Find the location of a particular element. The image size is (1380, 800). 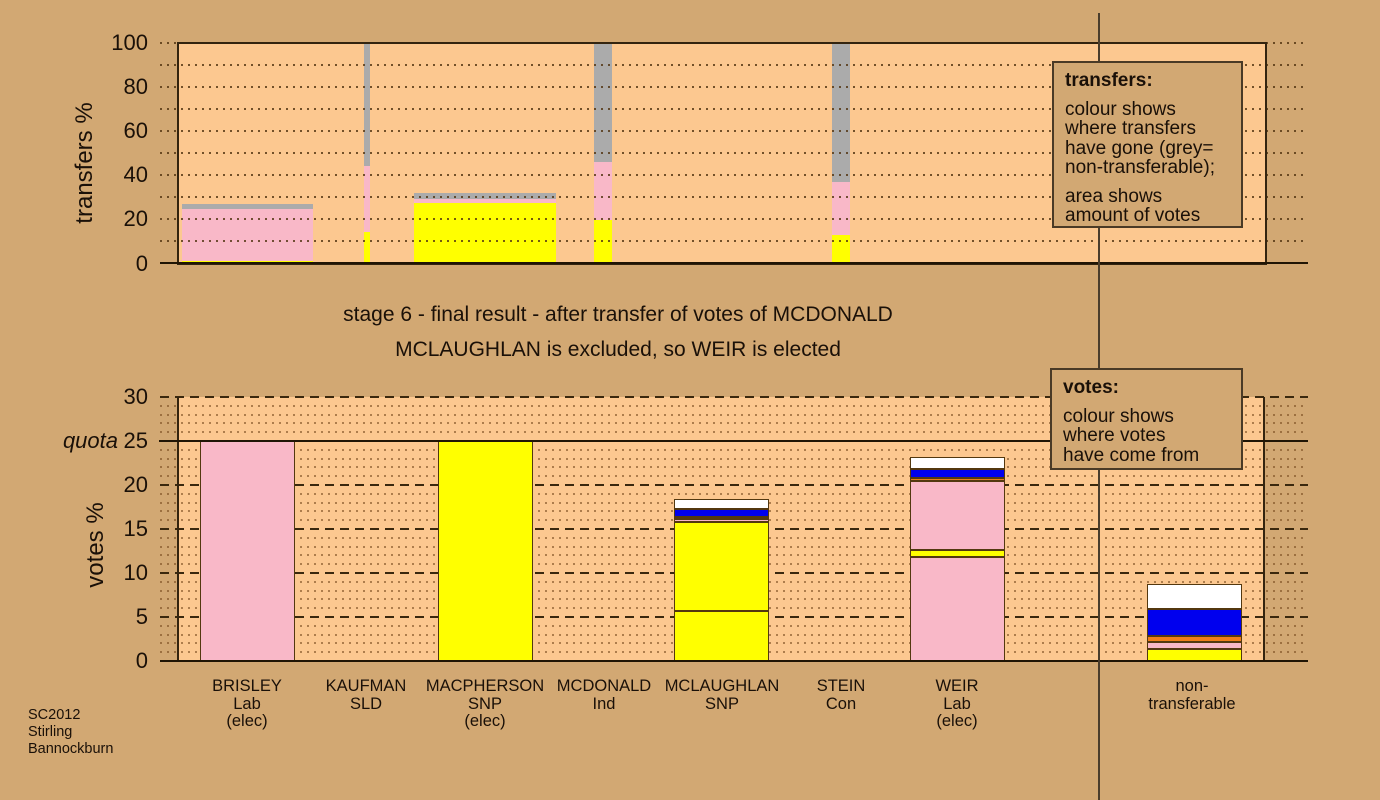

bar-votes-weir-segment-blue is located at coordinates (957, 473).